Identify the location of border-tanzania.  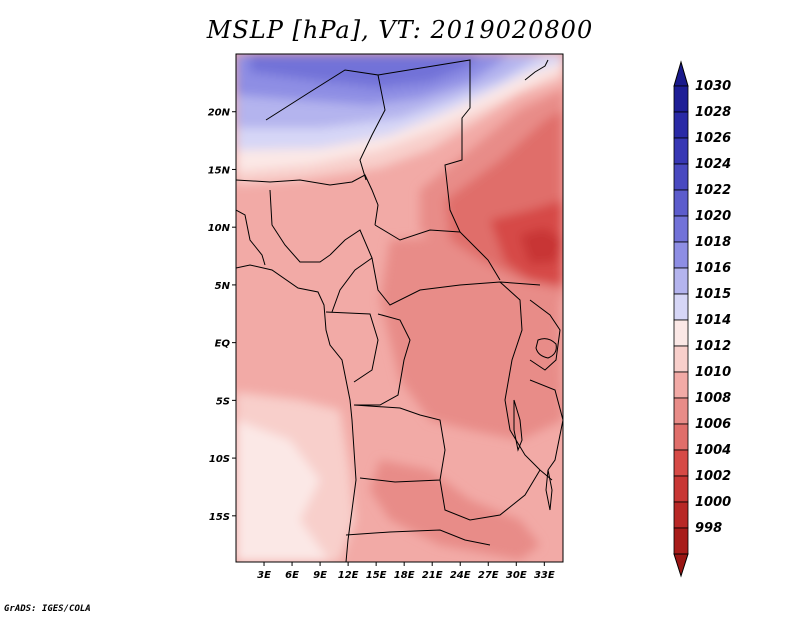
(546, 425).